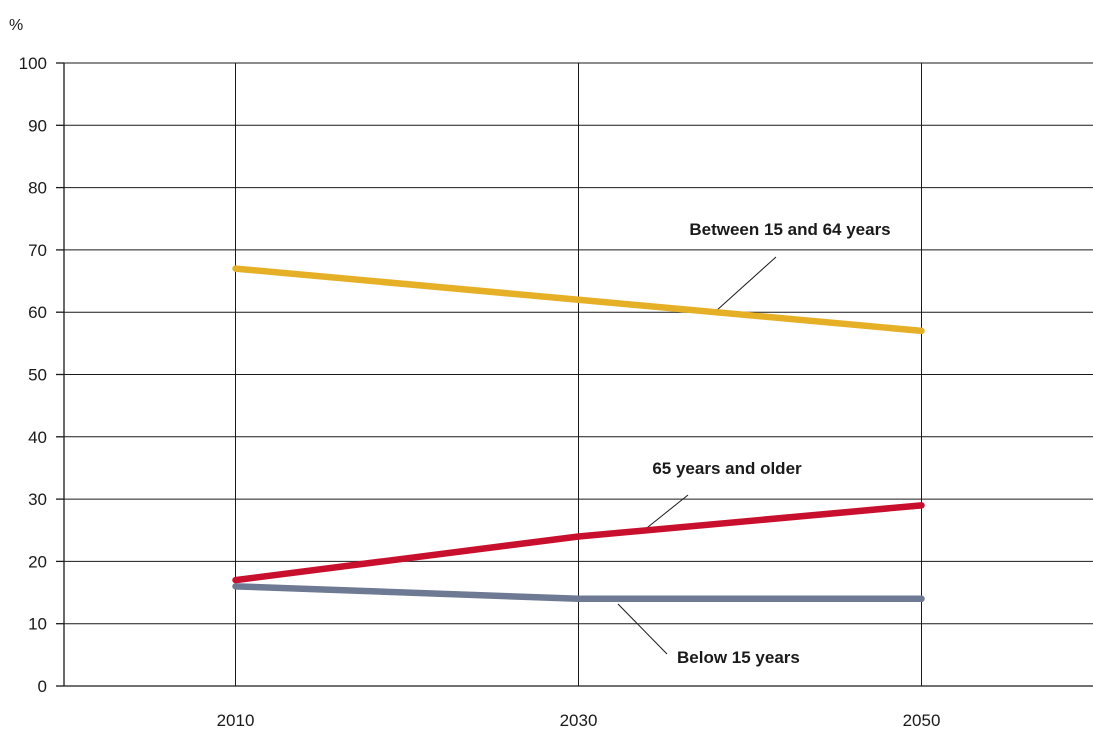 Image resolution: width=1093 pixels, height=729 pixels. I want to click on y-tick-label-50: 50, so click(37, 375).